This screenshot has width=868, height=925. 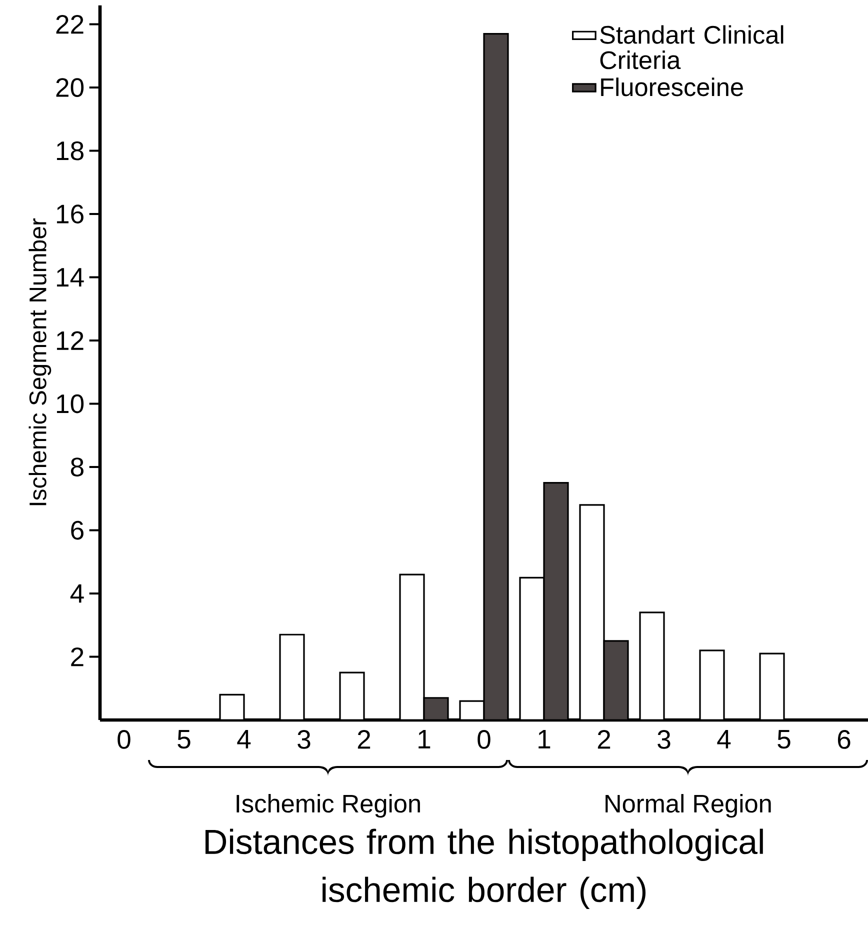 What do you see at coordinates (672, 87) in the screenshot?
I see `legend-label: Fluoresceine` at bounding box center [672, 87].